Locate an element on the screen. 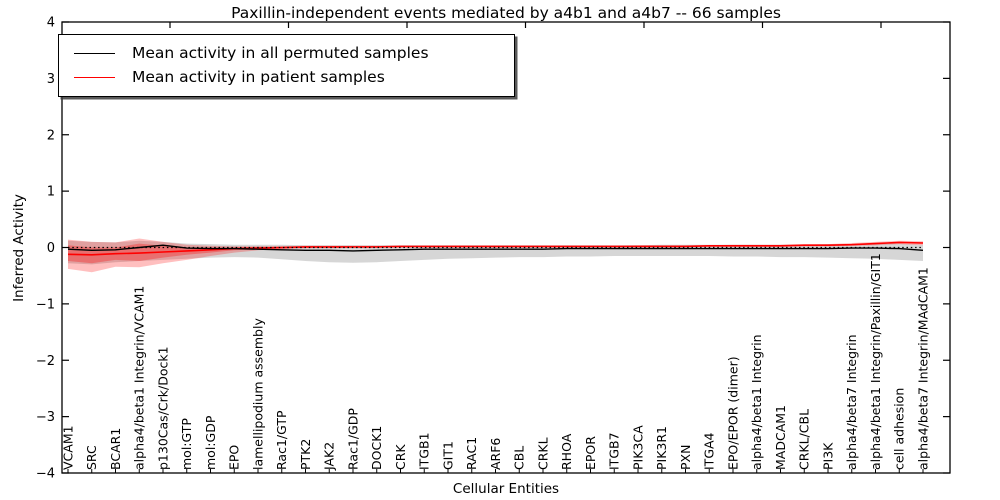  x-axis-label: Cellular Entities is located at coordinates (506, 489).